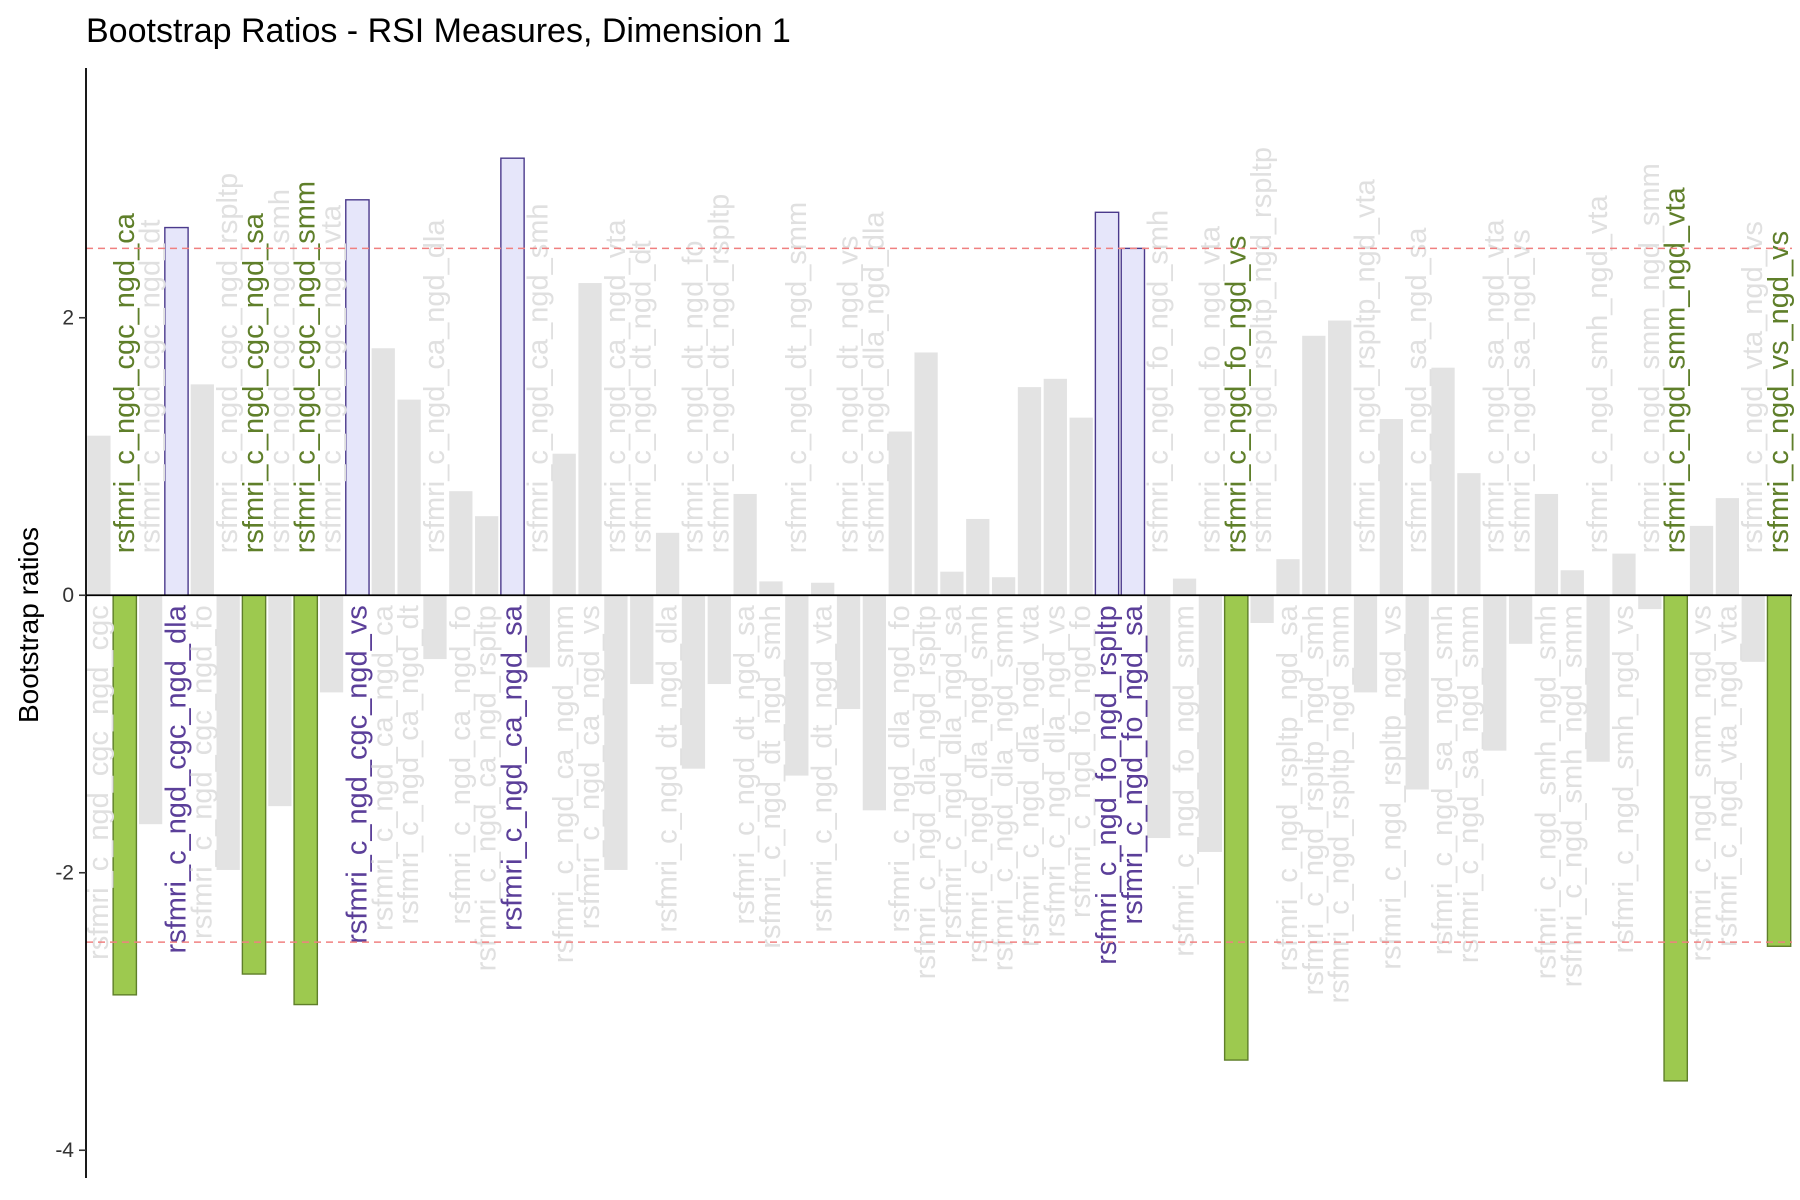  What do you see at coordinates (1520, 619) in the screenshot?
I see `bar-rsfmri_c_ngd_sa_ngd_vs` at bounding box center [1520, 619].